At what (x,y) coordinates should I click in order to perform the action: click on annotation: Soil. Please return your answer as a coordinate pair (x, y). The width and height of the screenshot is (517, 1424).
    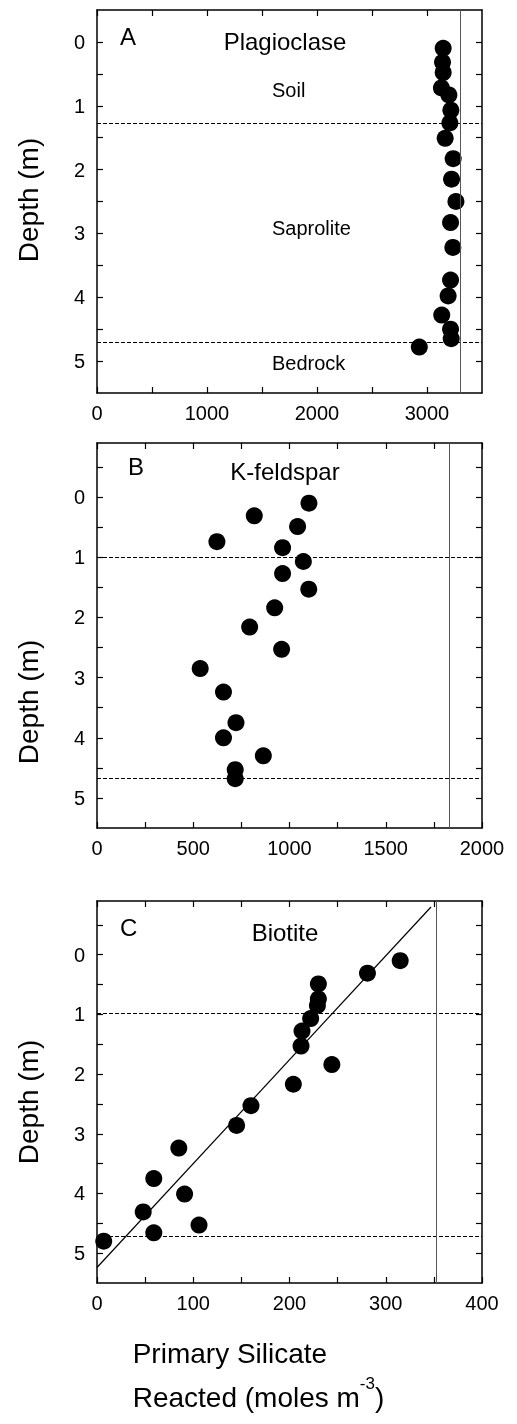
    Looking at the image, I should click on (289, 90).